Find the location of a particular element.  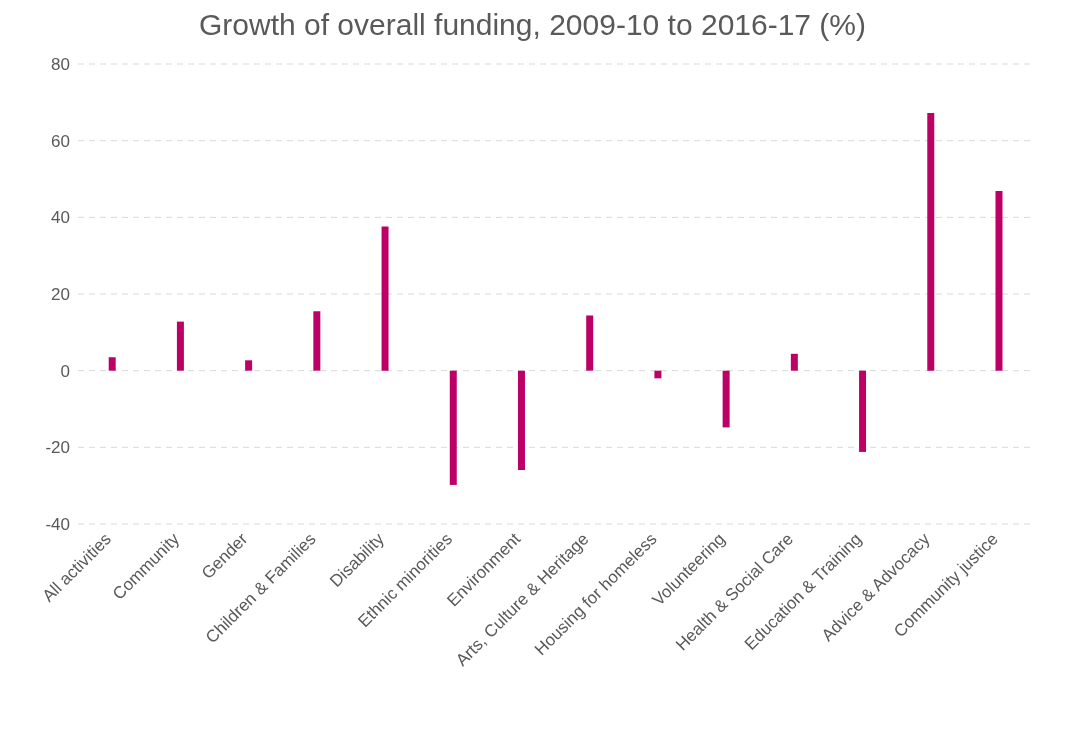

y-tick-label: 60 is located at coordinates (60, 141).